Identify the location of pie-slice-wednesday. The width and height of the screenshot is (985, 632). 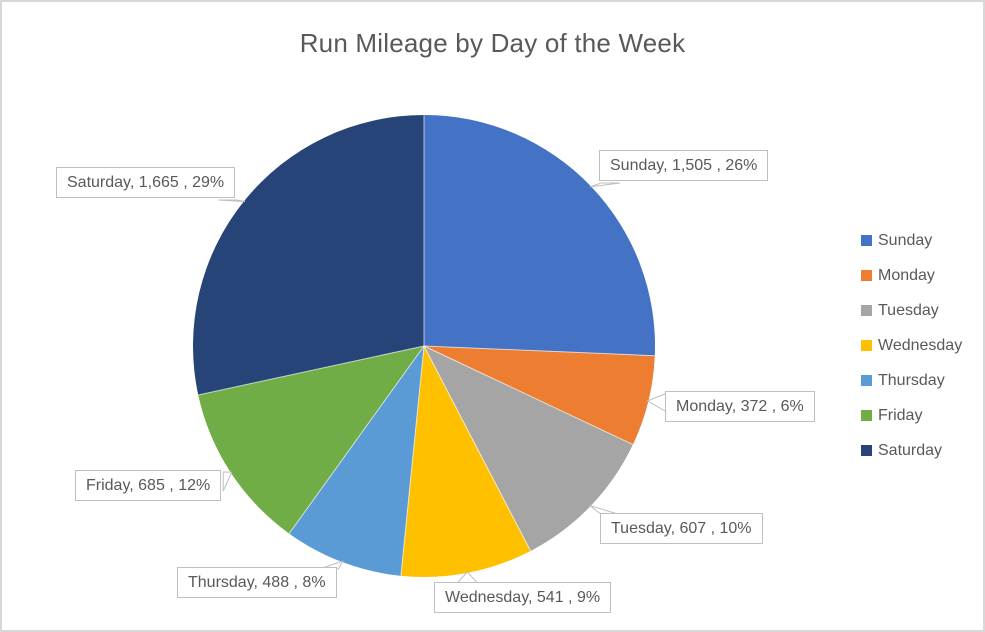
(465, 461).